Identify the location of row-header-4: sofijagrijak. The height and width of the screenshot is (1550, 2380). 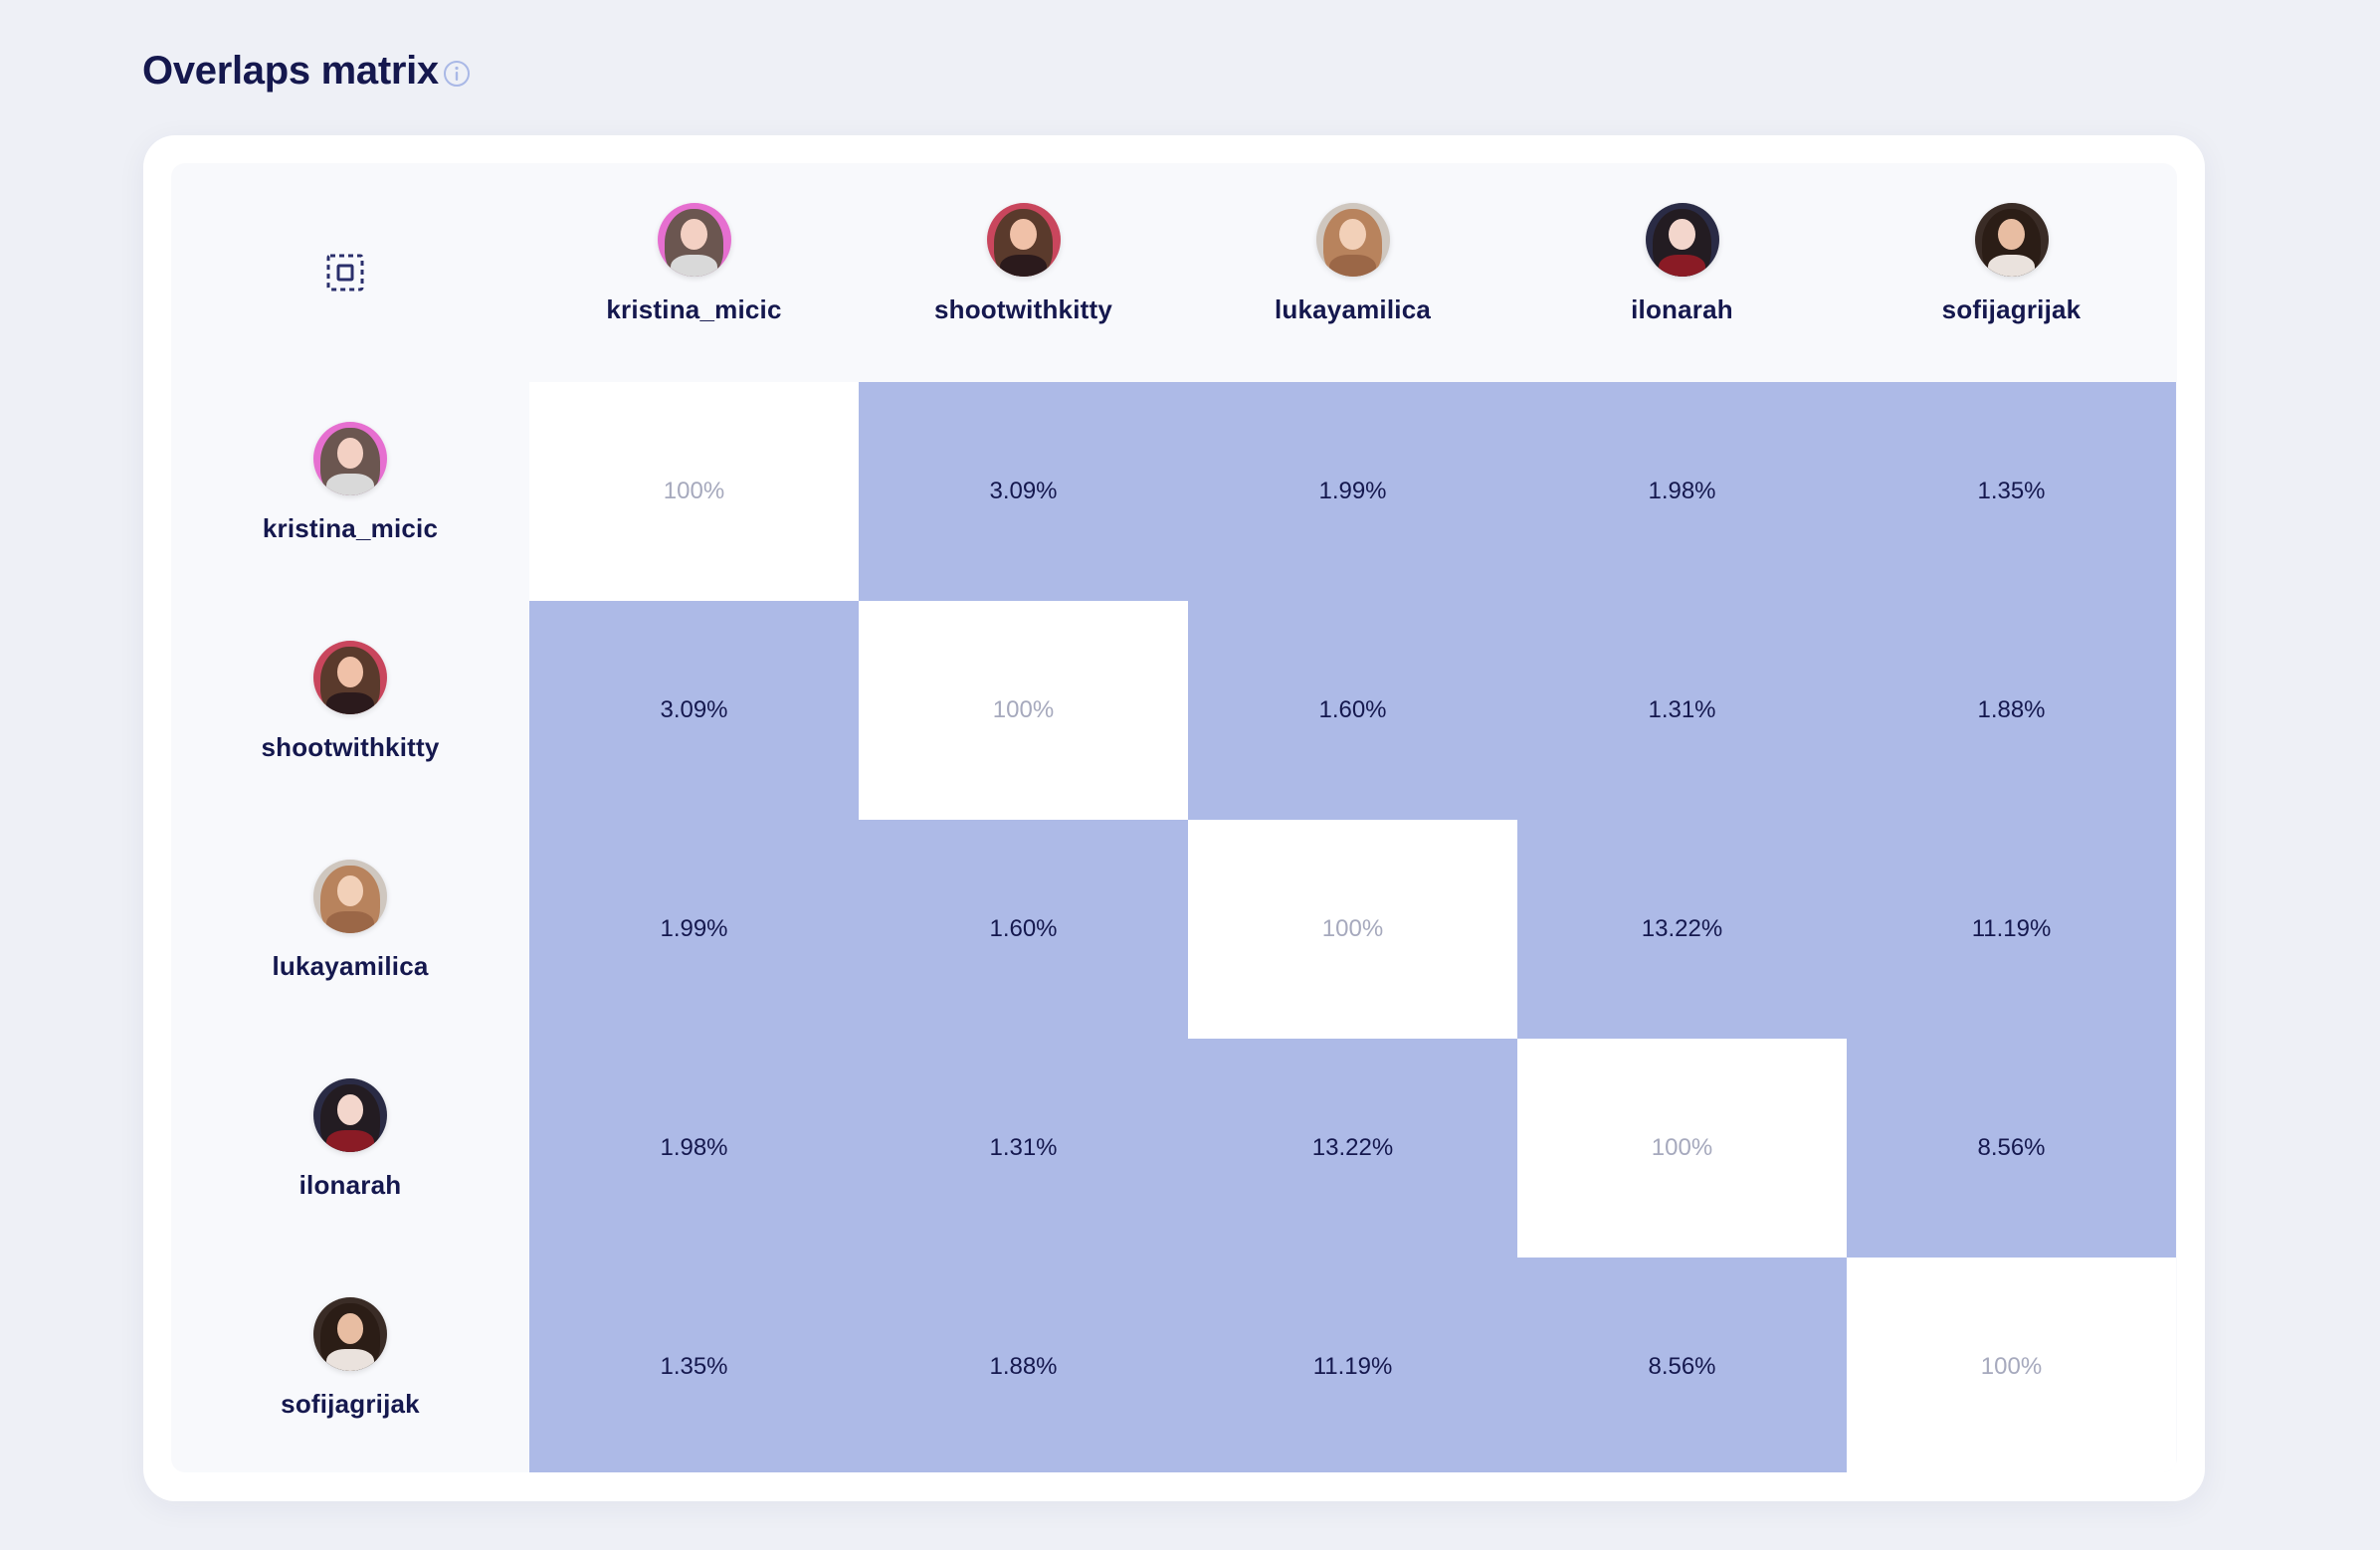
(350, 1365).